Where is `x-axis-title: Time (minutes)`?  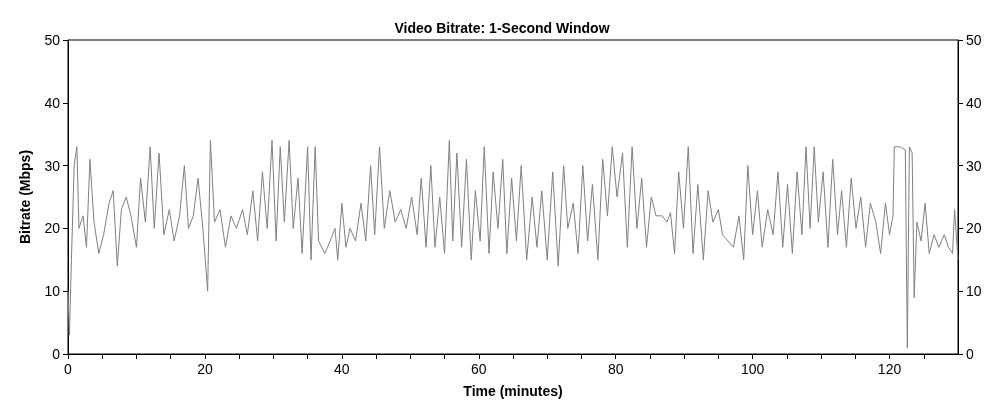
x-axis-title: Time (minutes) is located at coordinates (513, 391).